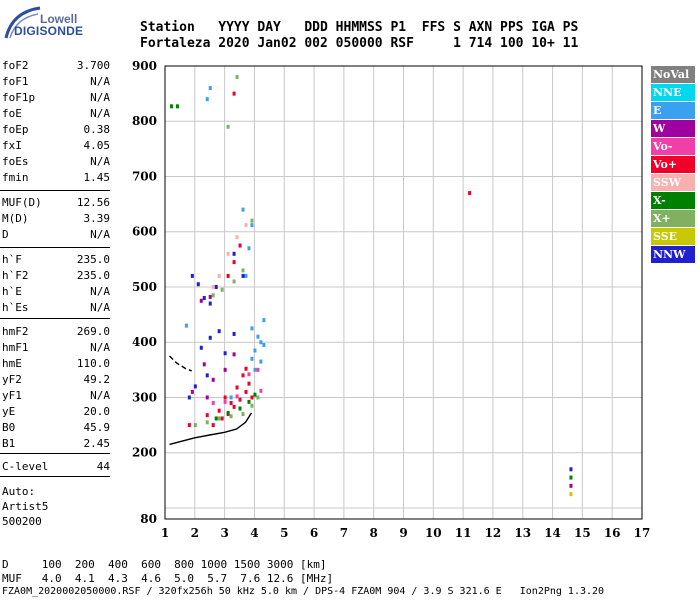 This screenshot has width=700, height=600. What do you see at coordinates (12, 379) in the screenshot?
I see `param-label: yF2` at bounding box center [12, 379].